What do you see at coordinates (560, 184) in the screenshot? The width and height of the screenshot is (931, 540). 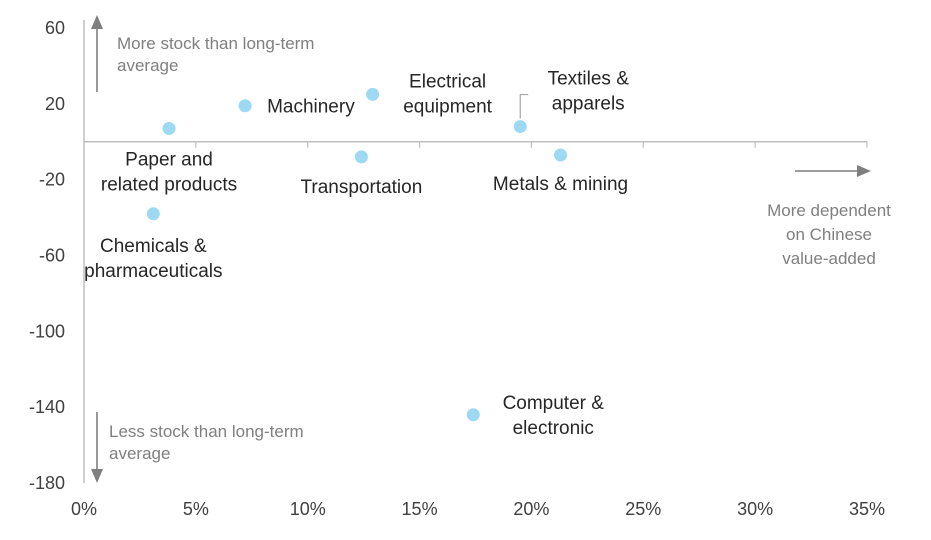 I see `point-label: Metals & mining` at bounding box center [560, 184].